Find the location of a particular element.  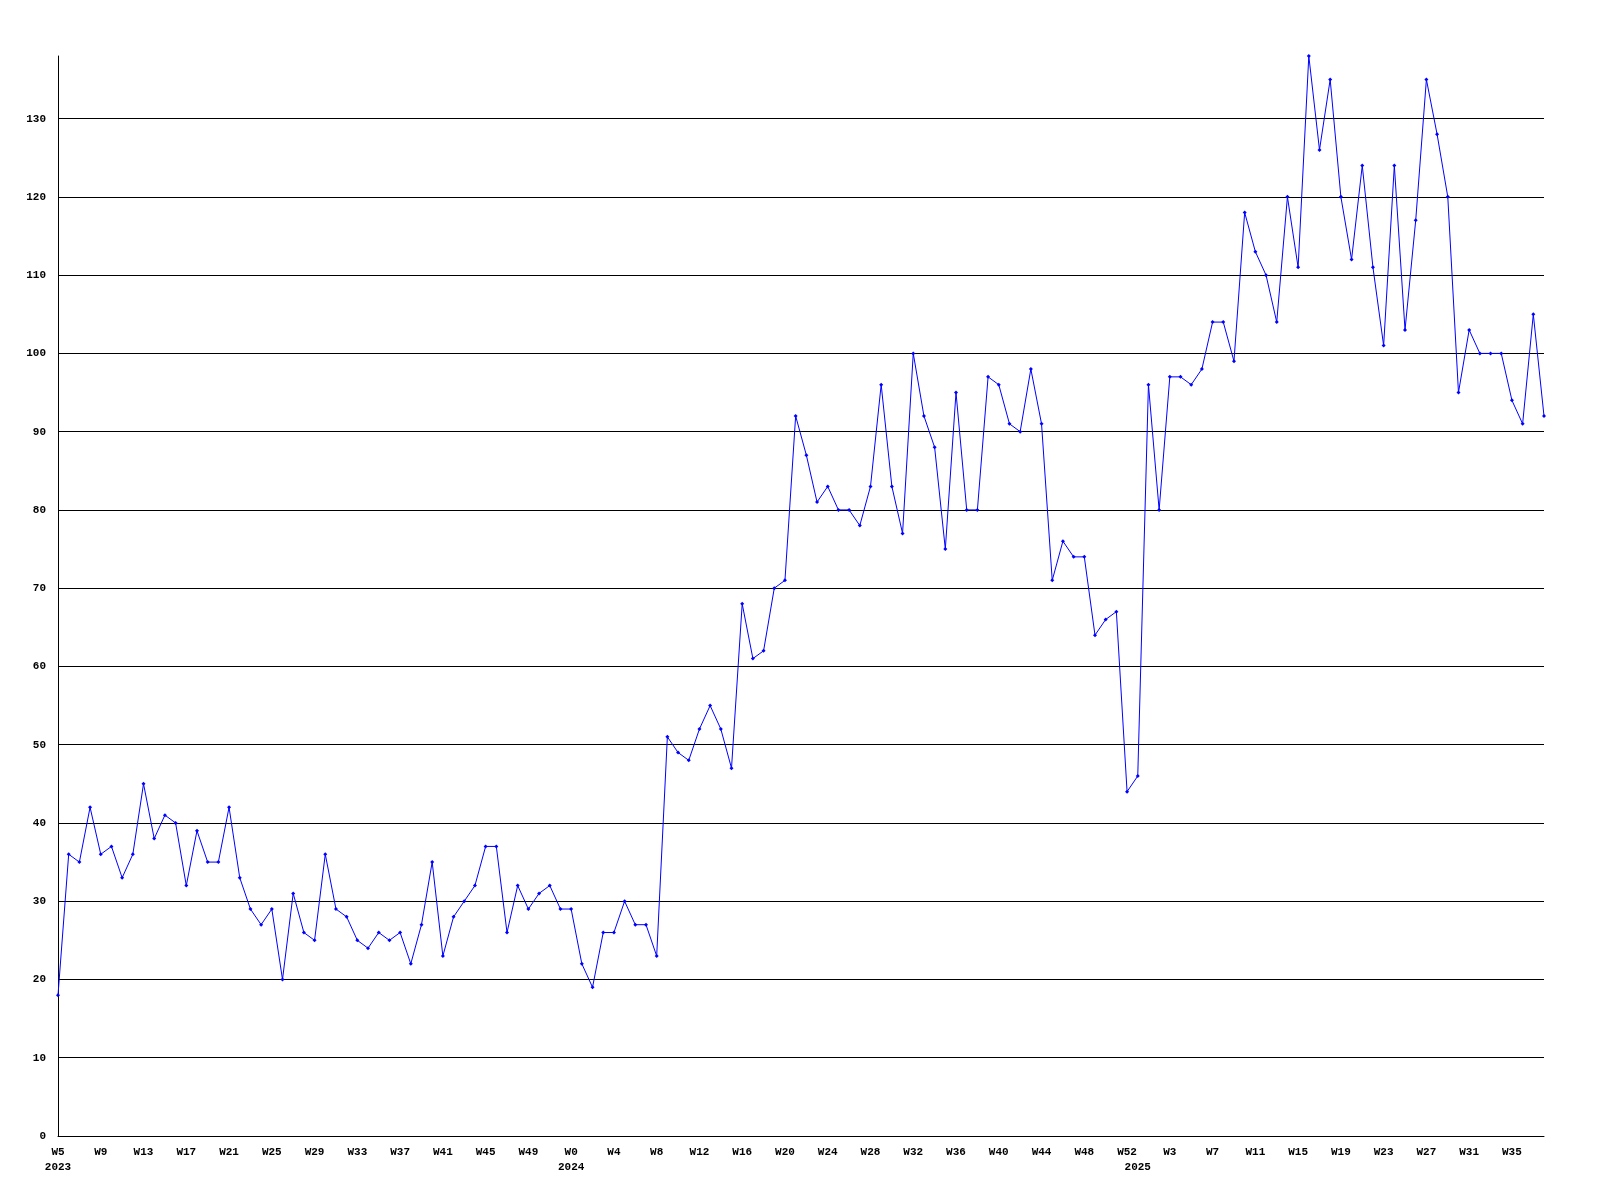

x-tick-label: W3 is located at coordinates (1170, 1151).